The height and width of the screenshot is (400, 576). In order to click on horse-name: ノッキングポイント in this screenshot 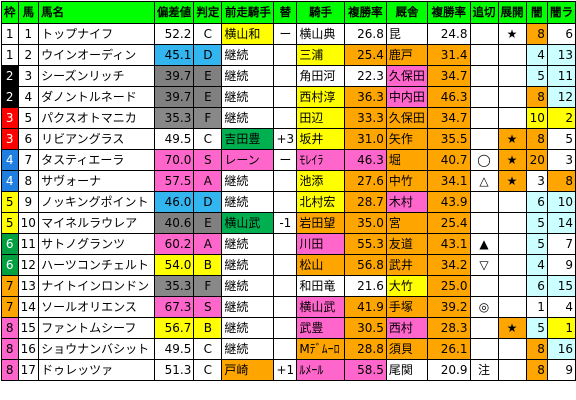, I will do `click(96, 202)`.